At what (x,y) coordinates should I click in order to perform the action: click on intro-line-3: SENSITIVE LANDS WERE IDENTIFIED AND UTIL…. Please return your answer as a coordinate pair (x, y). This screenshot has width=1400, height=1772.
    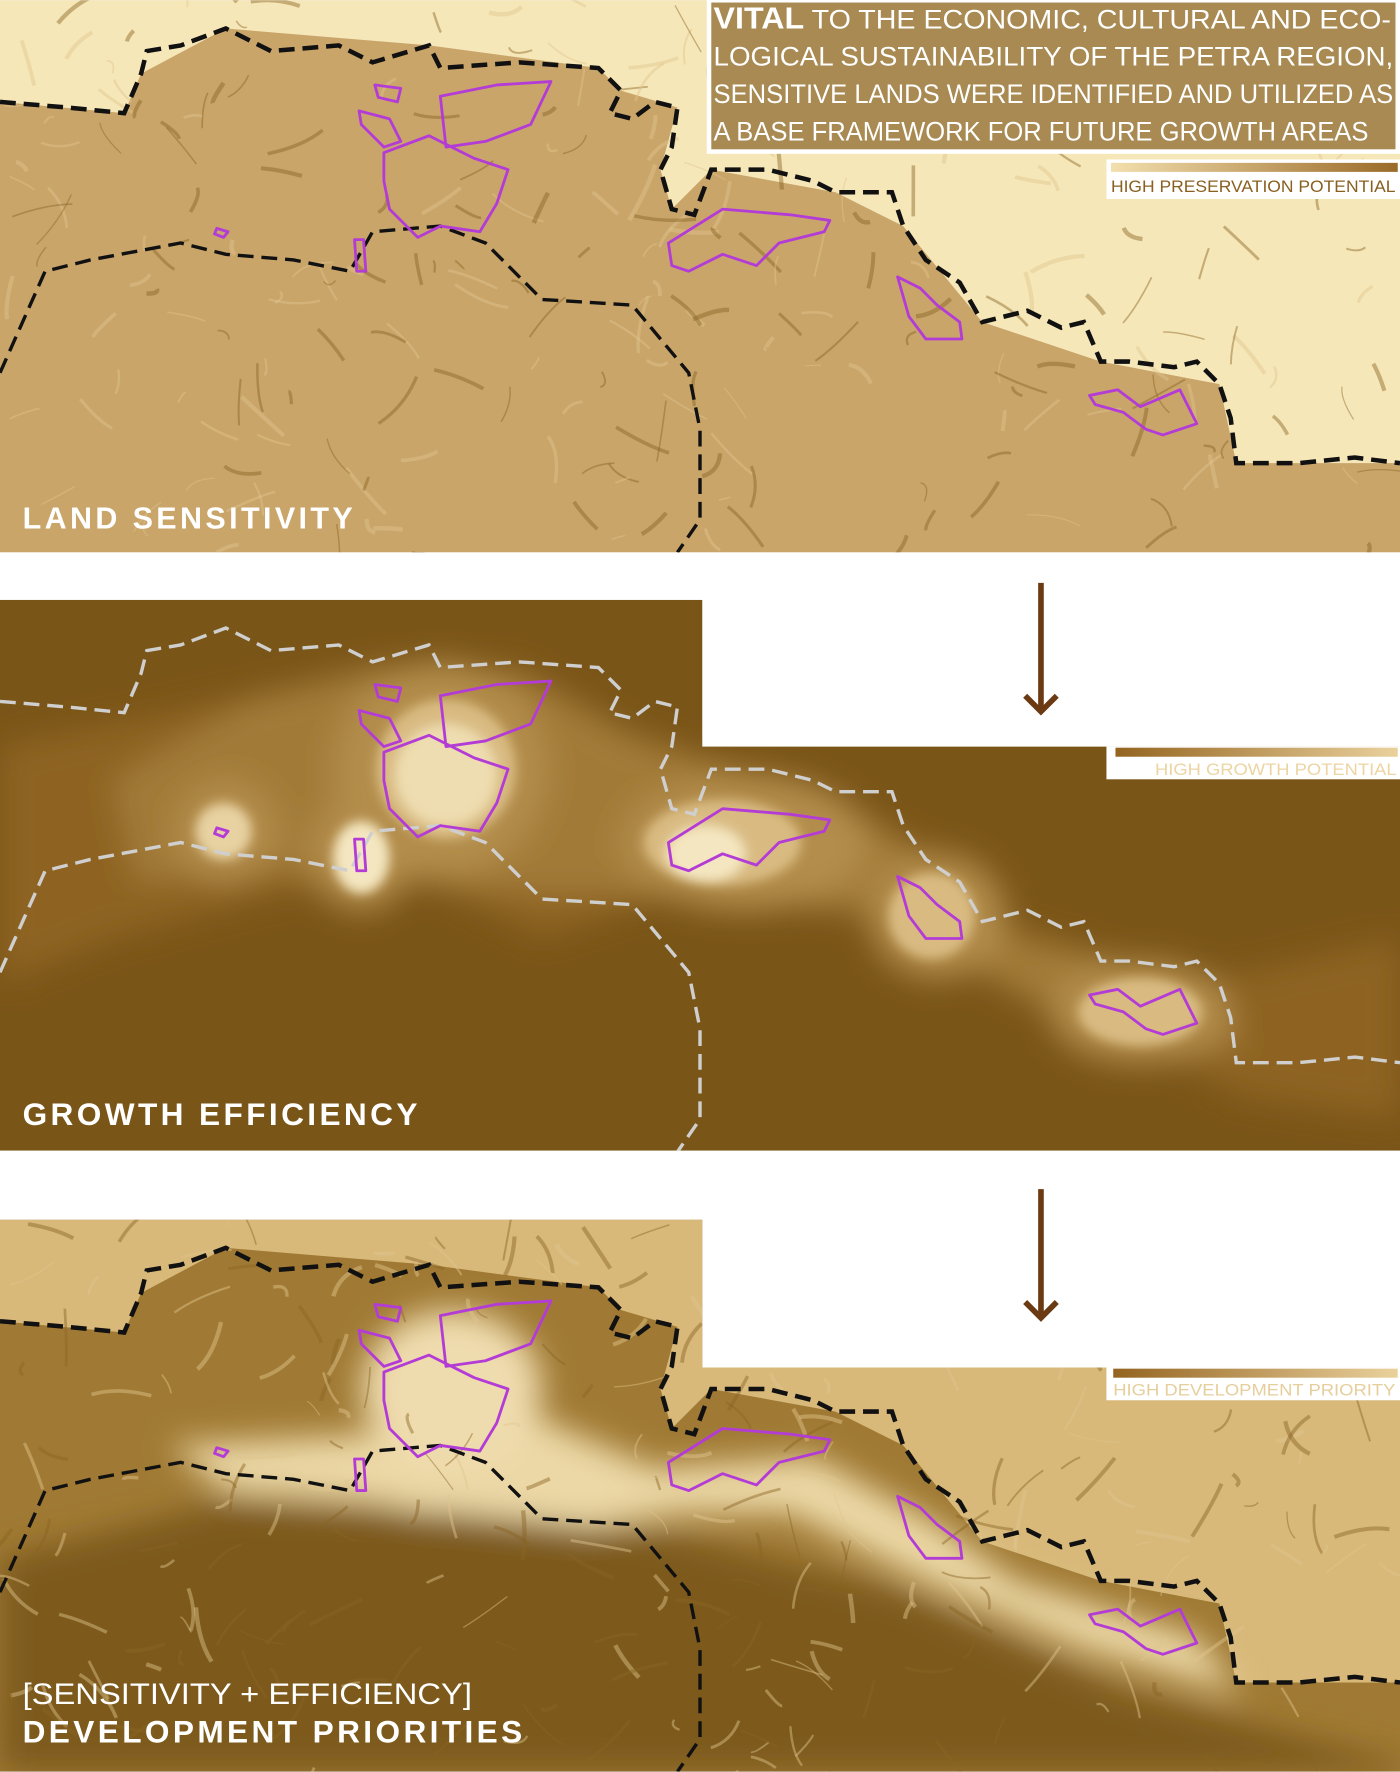
    Looking at the image, I should click on (1054, 93).